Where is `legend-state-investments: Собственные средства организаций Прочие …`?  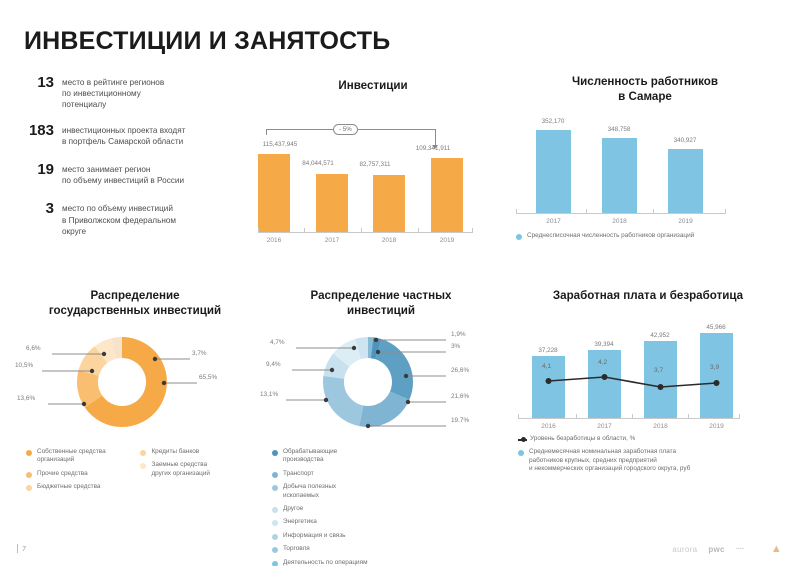
legend-state-investments: Собственные средства организаций Прочие … is located at coordinates (142, 472).